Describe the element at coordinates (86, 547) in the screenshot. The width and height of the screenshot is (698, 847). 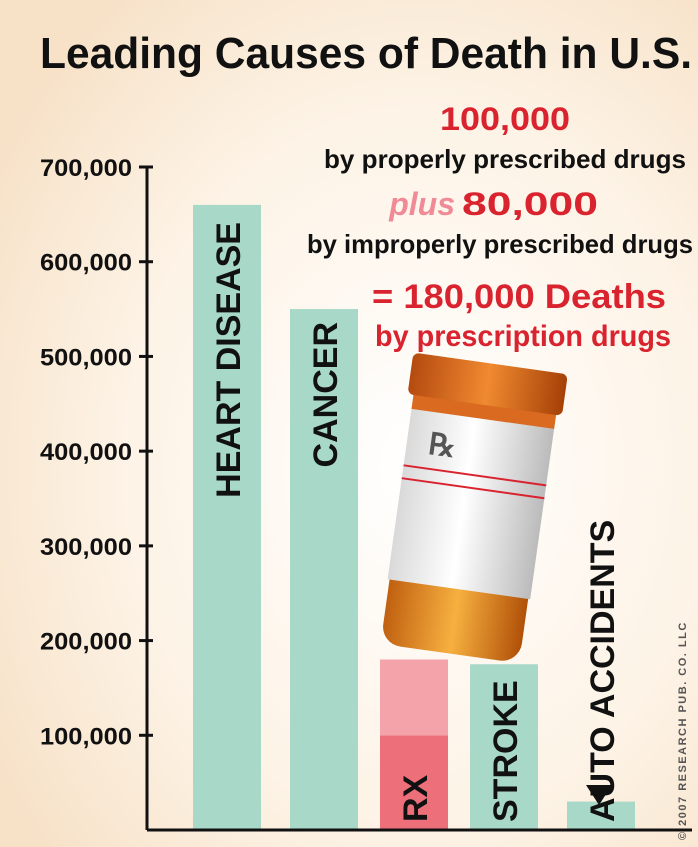
I see `y-tick-label: 300,000` at that location.